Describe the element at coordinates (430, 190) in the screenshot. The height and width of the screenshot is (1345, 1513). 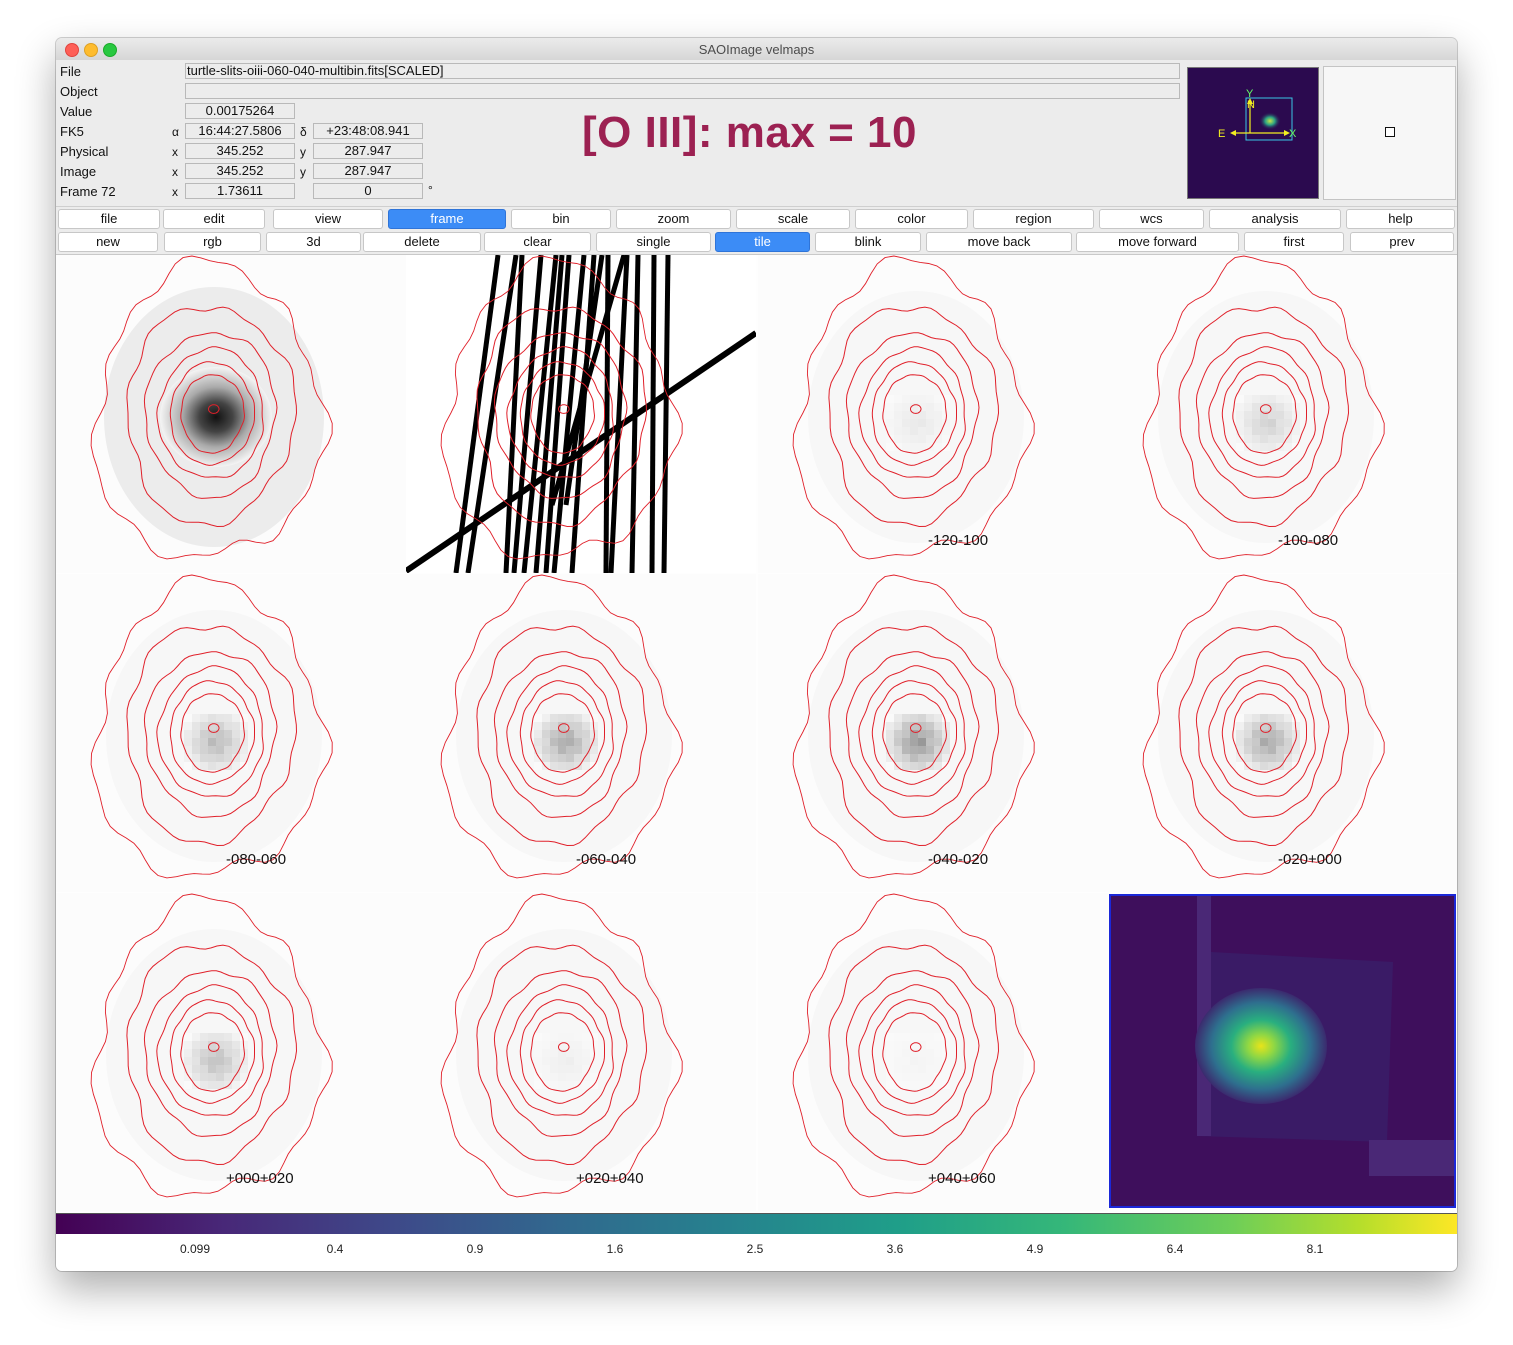
I see `degree-symbol: °` at that location.